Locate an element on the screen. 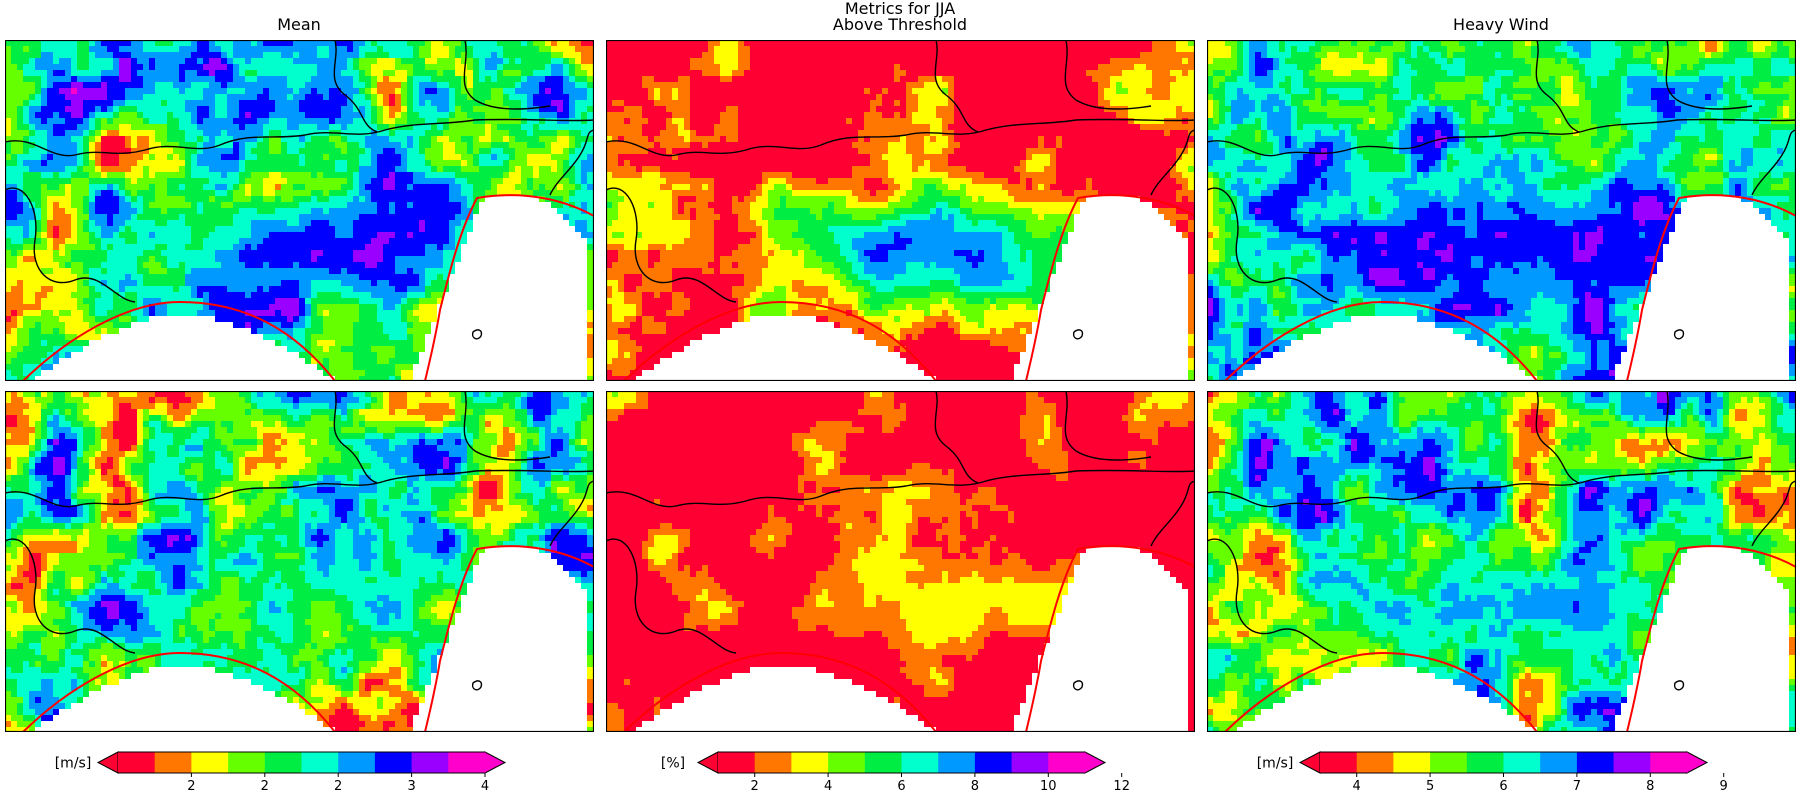  austrian-border is located at coordinates (507, 75).